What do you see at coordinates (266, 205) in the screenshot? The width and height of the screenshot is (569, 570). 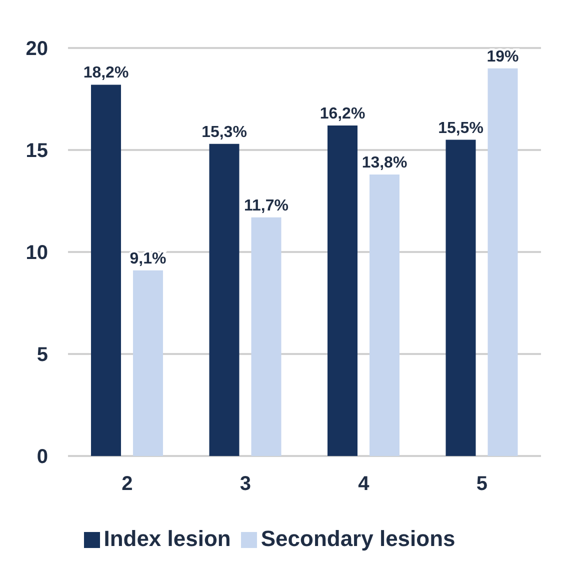 I see `data-label: 11,7%` at bounding box center [266, 205].